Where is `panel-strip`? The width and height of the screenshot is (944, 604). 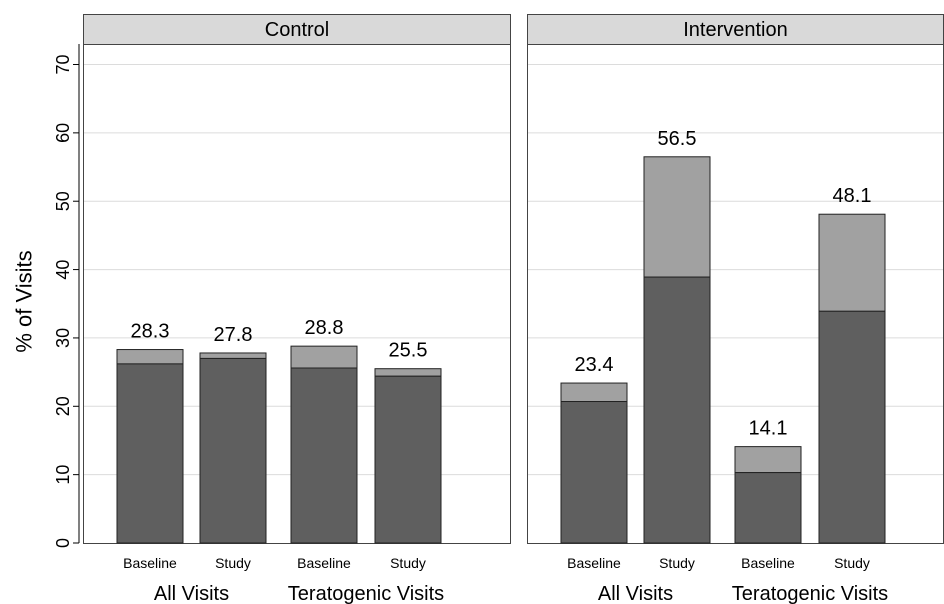
panel-strip is located at coordinates (735, 29).